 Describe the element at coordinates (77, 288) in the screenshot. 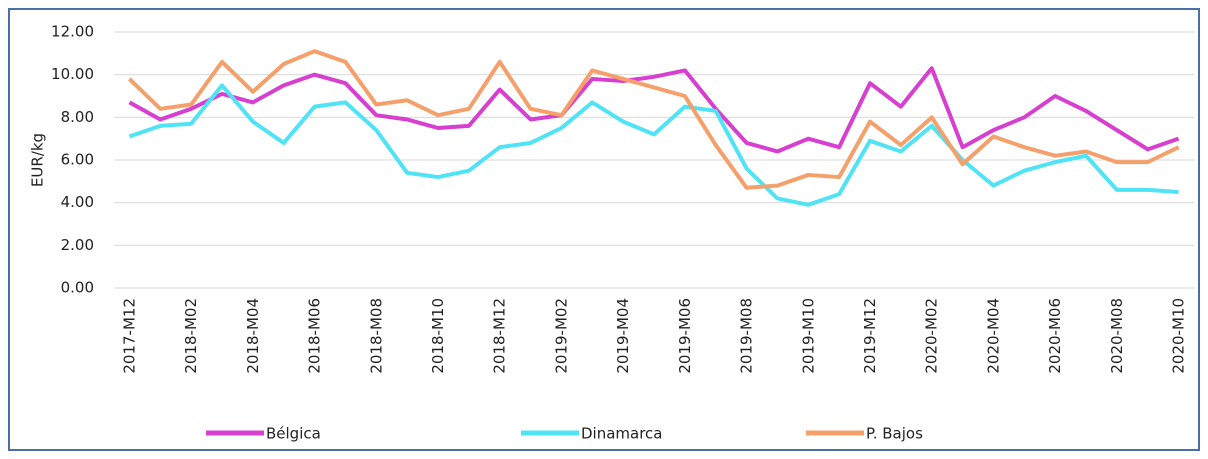

I see `y-tick-label: 0.00` at that location.